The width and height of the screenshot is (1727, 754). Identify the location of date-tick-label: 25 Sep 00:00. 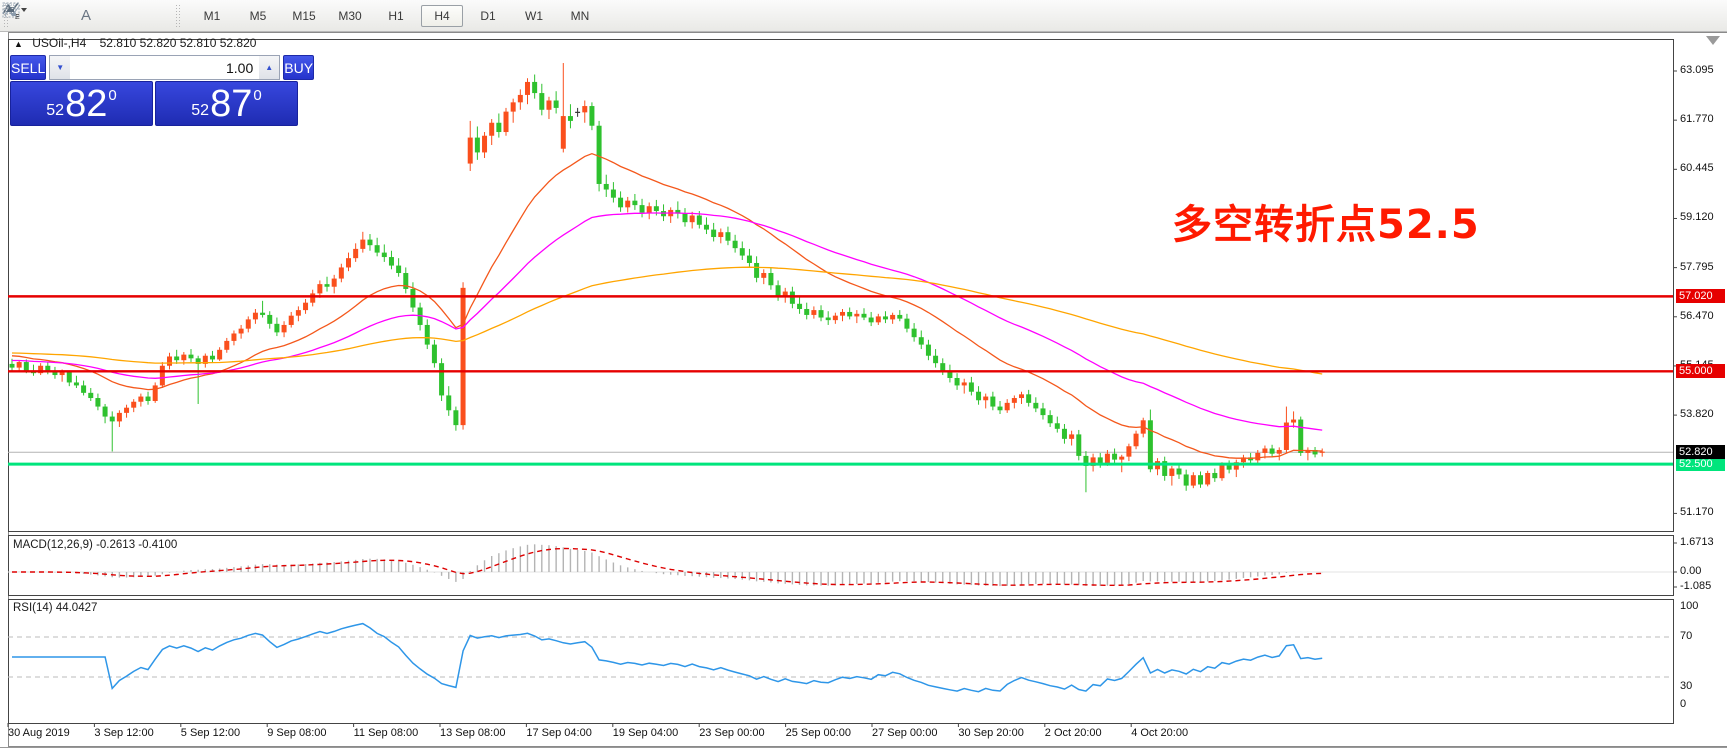
(818, 733).